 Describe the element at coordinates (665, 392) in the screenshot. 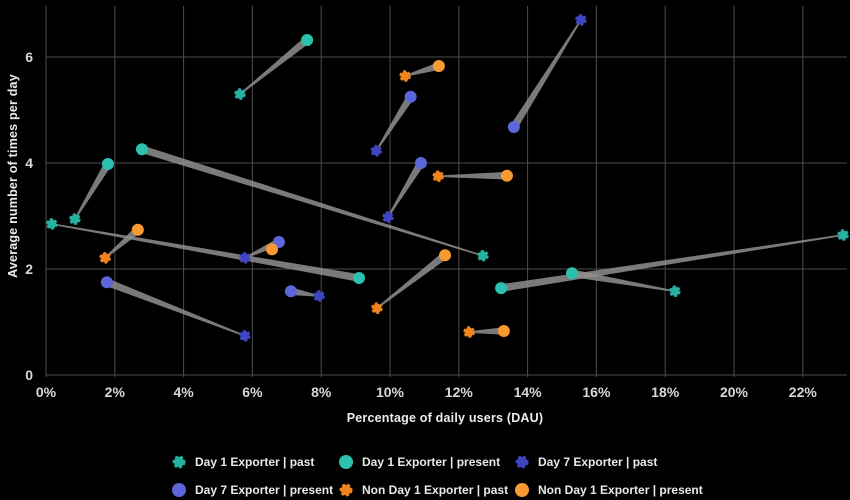

I see `x-tick-label: 18%` at that location.